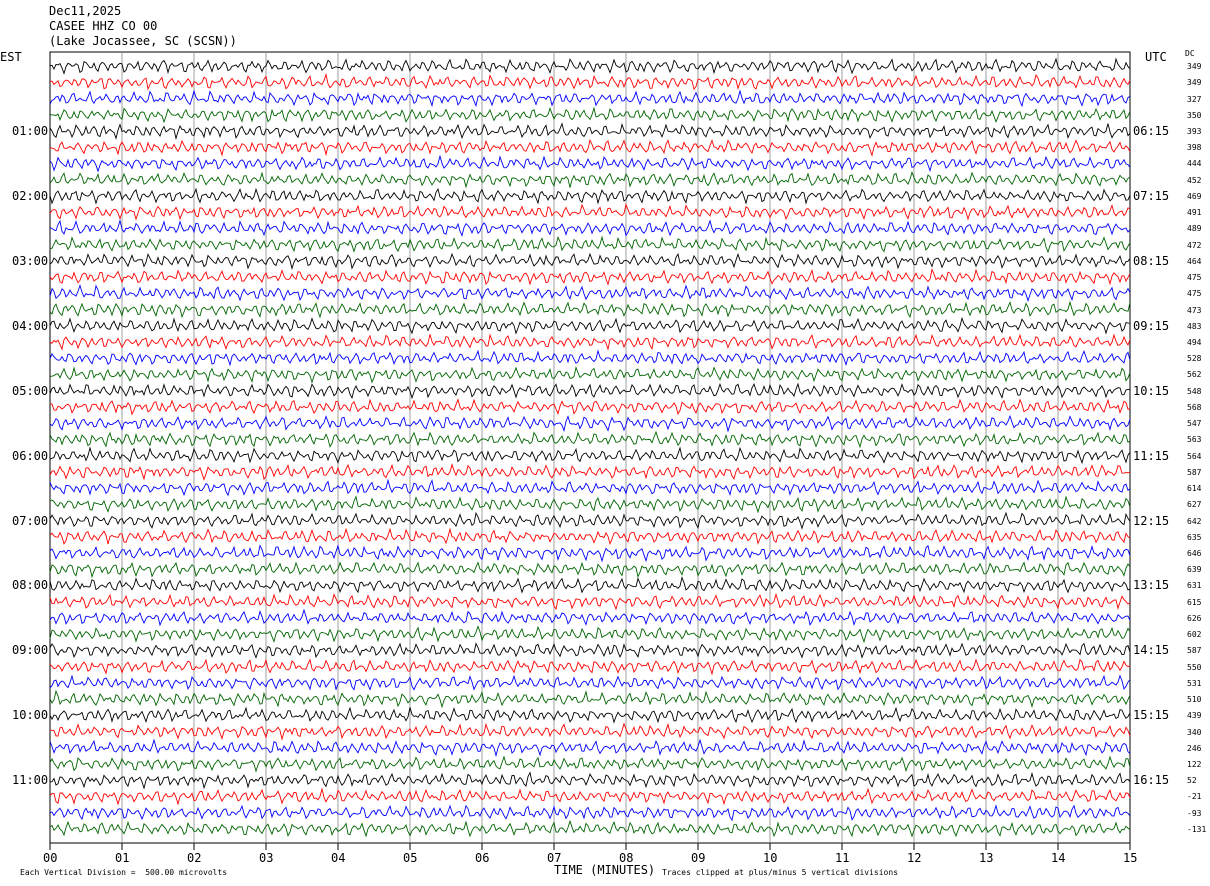  I want to click on dc-offset-label: 568, so click(1194, 407).